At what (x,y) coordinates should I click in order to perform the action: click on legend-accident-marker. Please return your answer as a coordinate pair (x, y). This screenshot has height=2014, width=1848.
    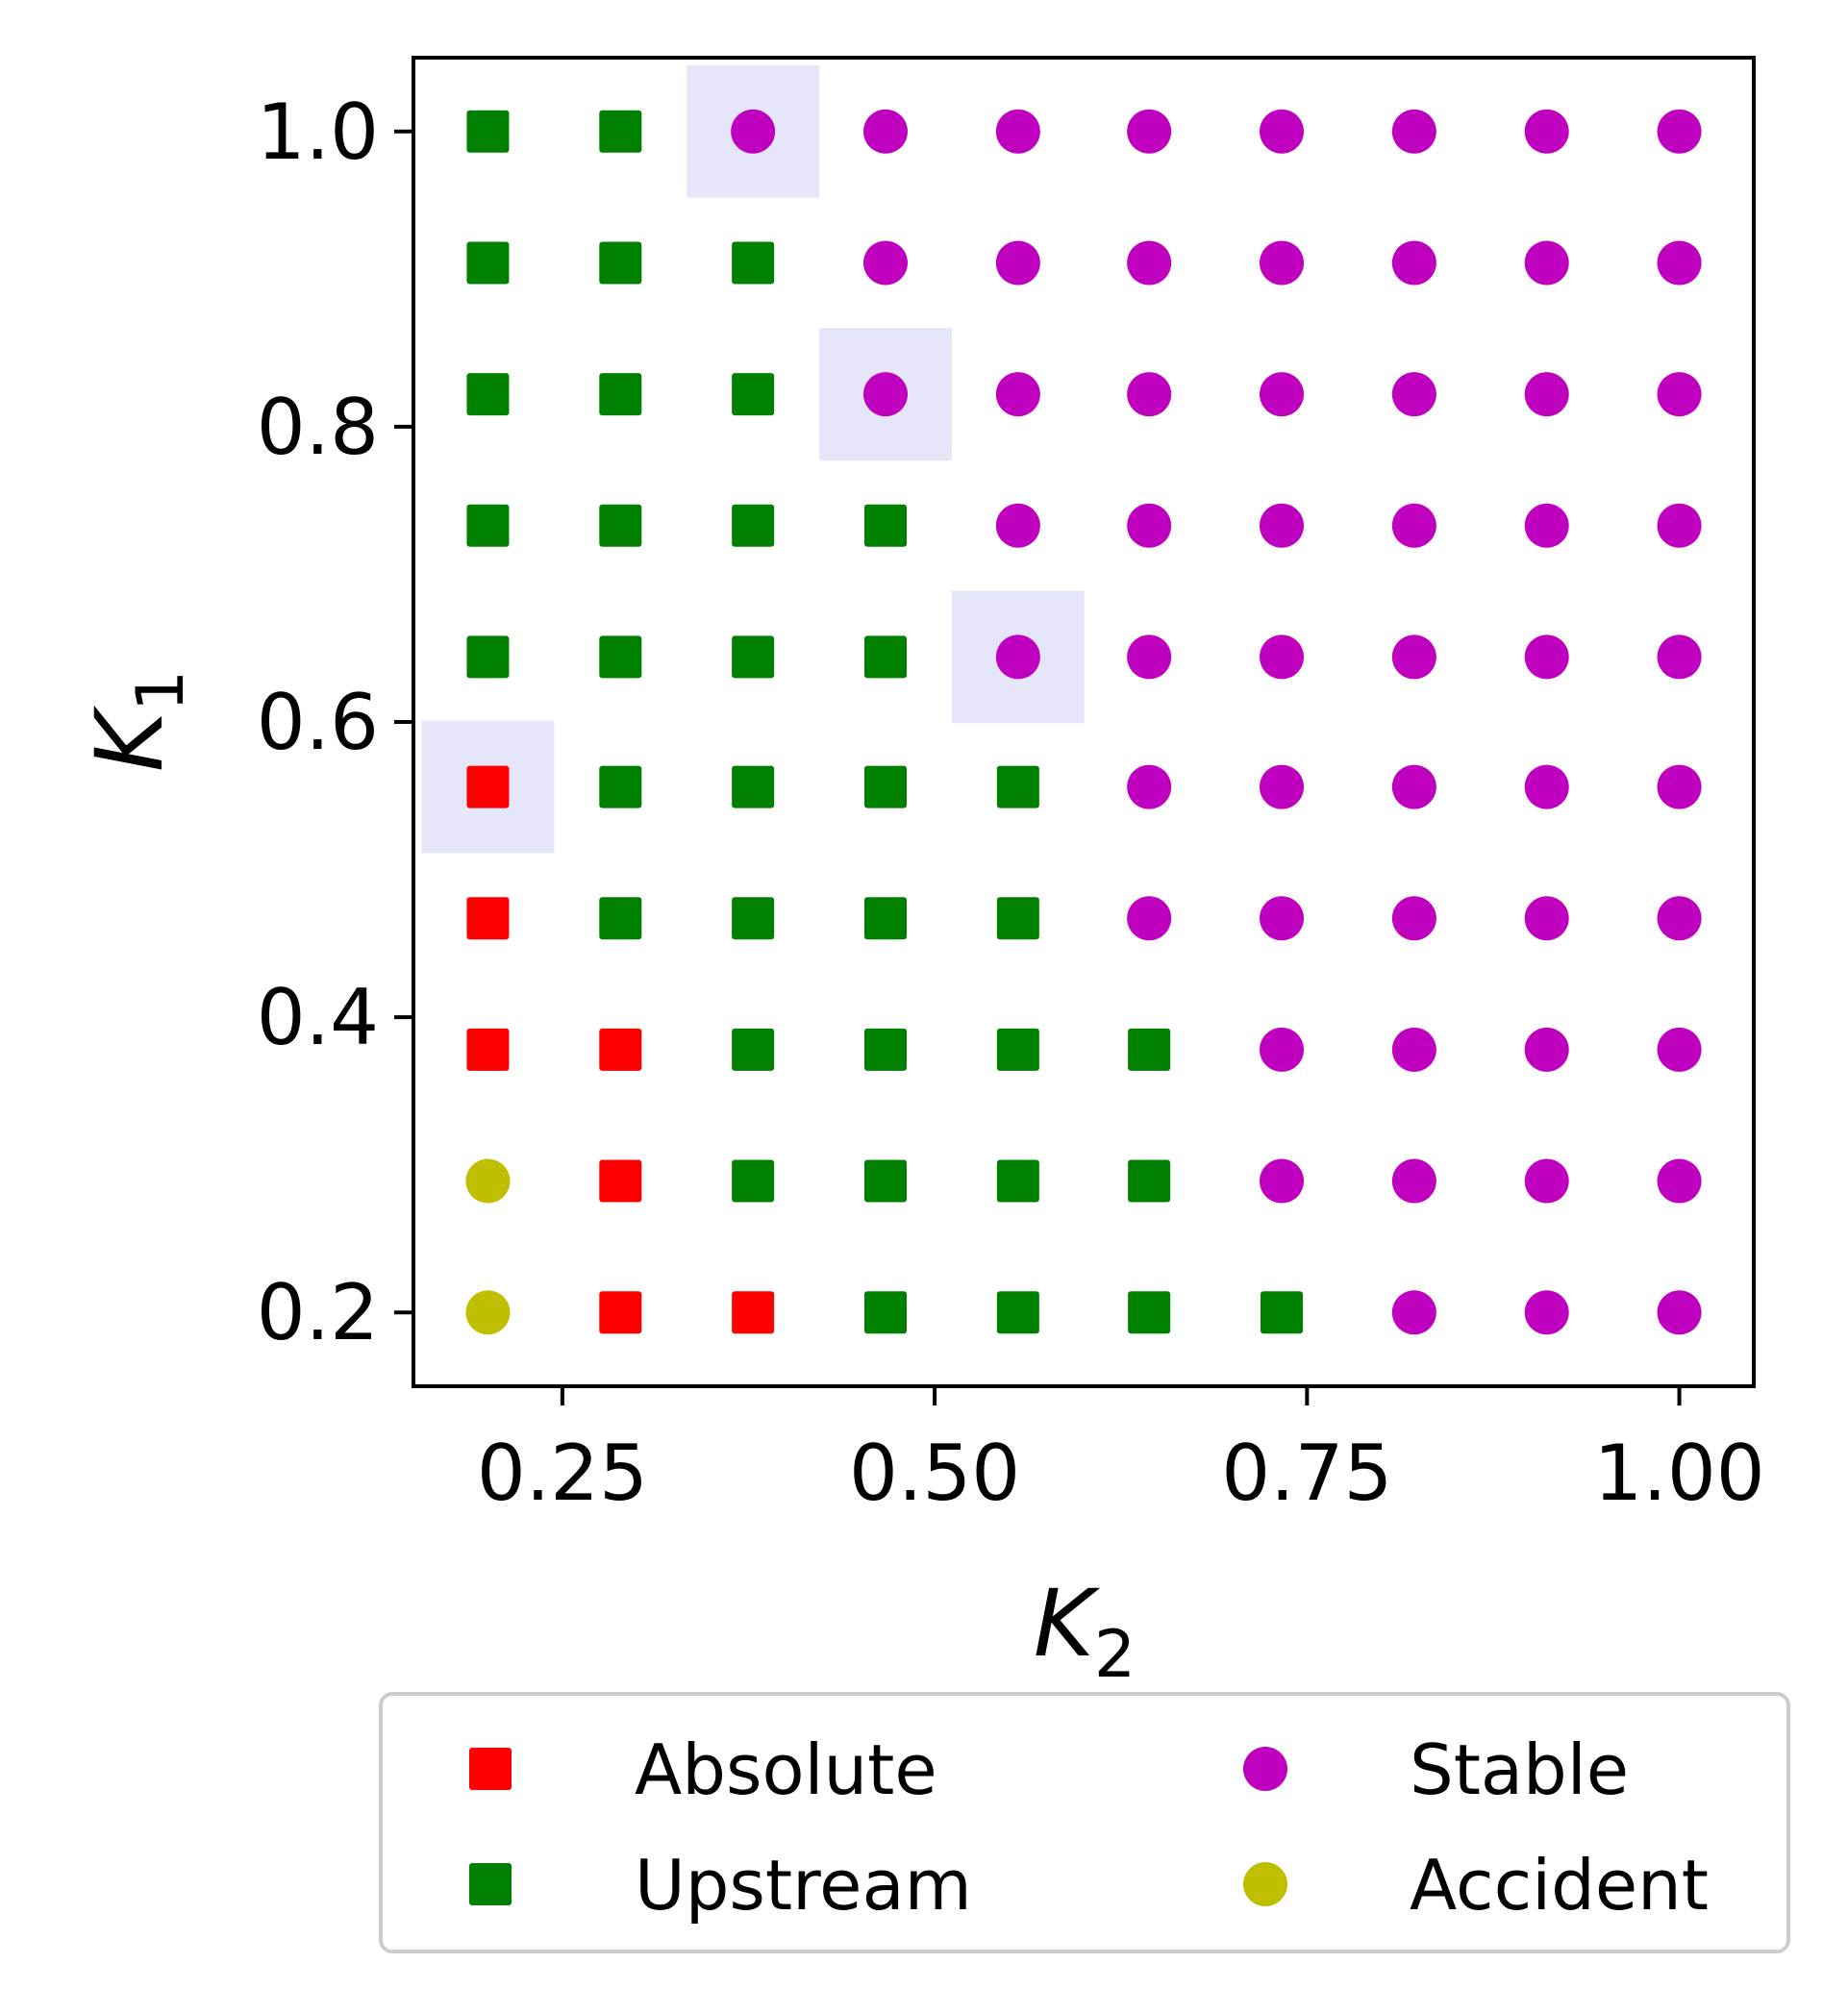
    Looking at the image, I should click on (1265, 1884).